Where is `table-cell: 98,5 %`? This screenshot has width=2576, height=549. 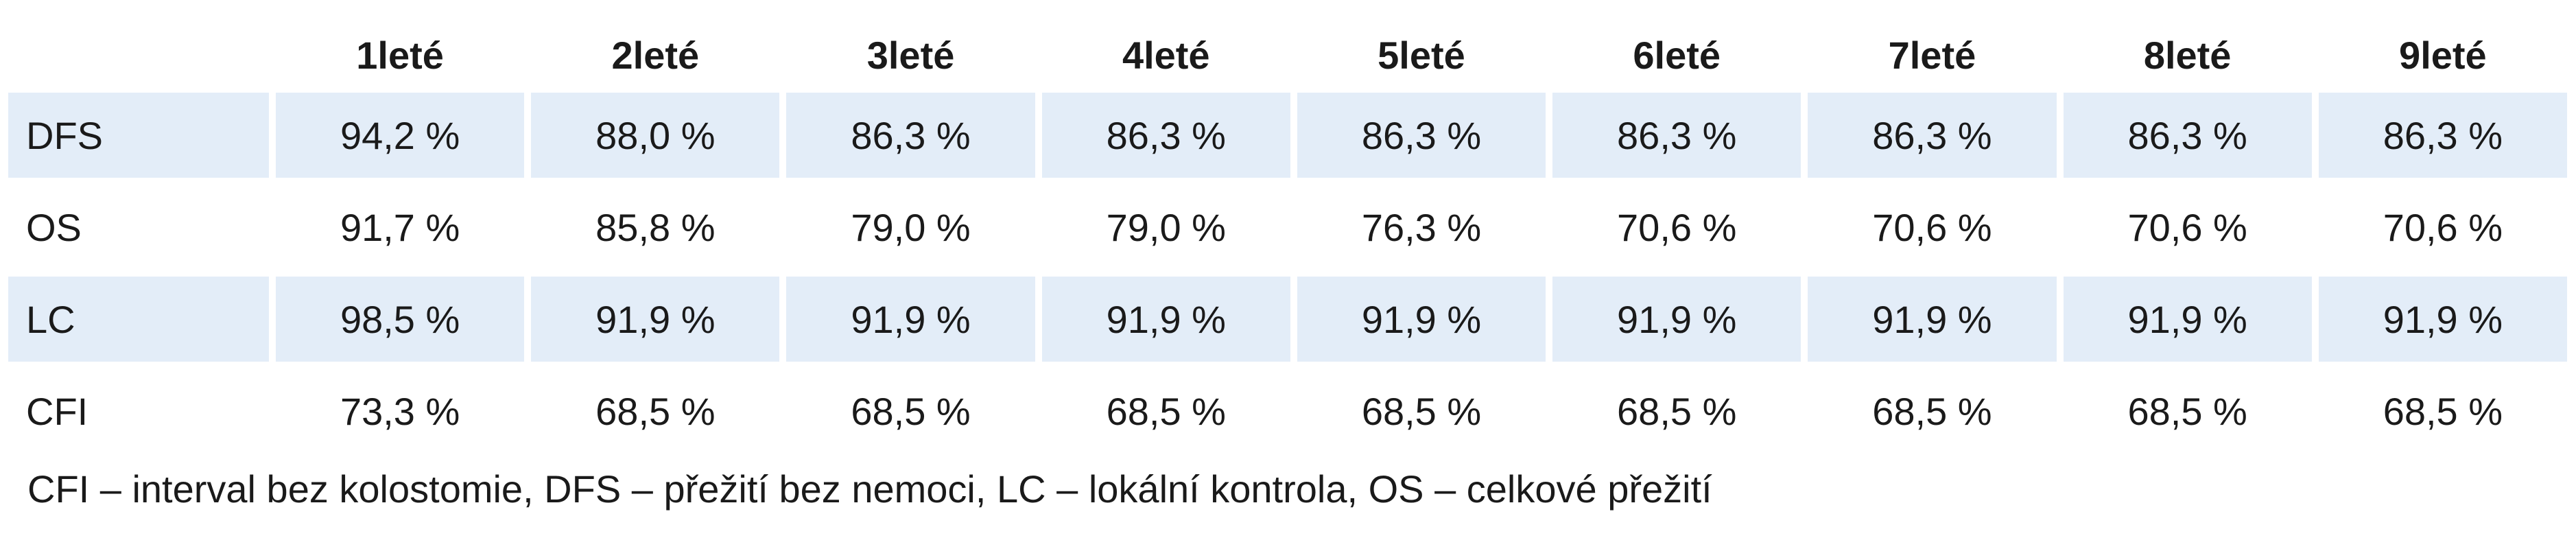 table-cell: 98,5 % is located at coordinates (400, 323).